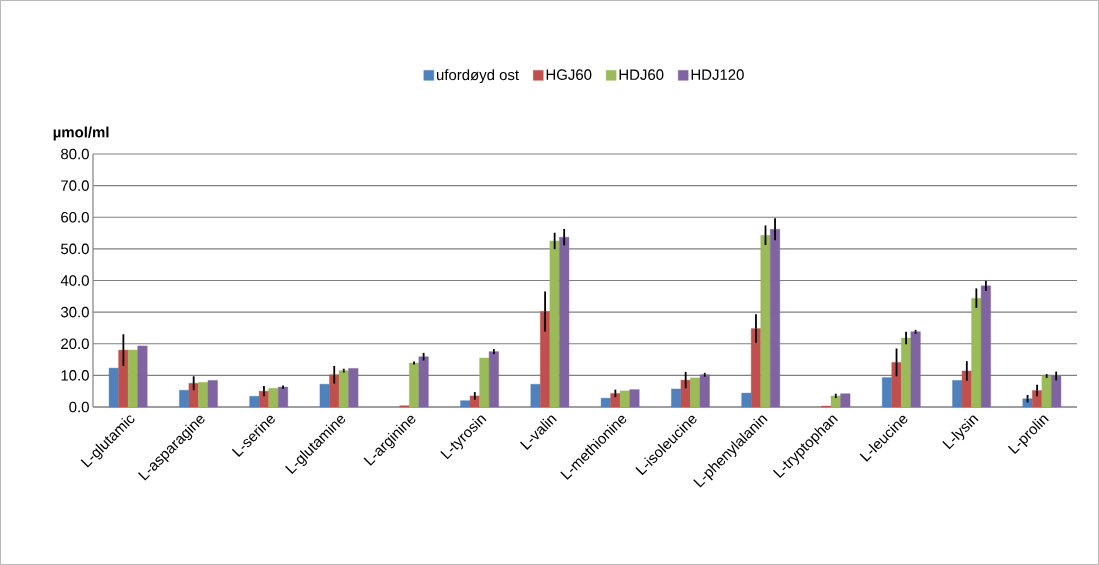  Describe the element at coordinates (79, 407) in the screenshot. I see `y-tick-label: 0.0` at that location.